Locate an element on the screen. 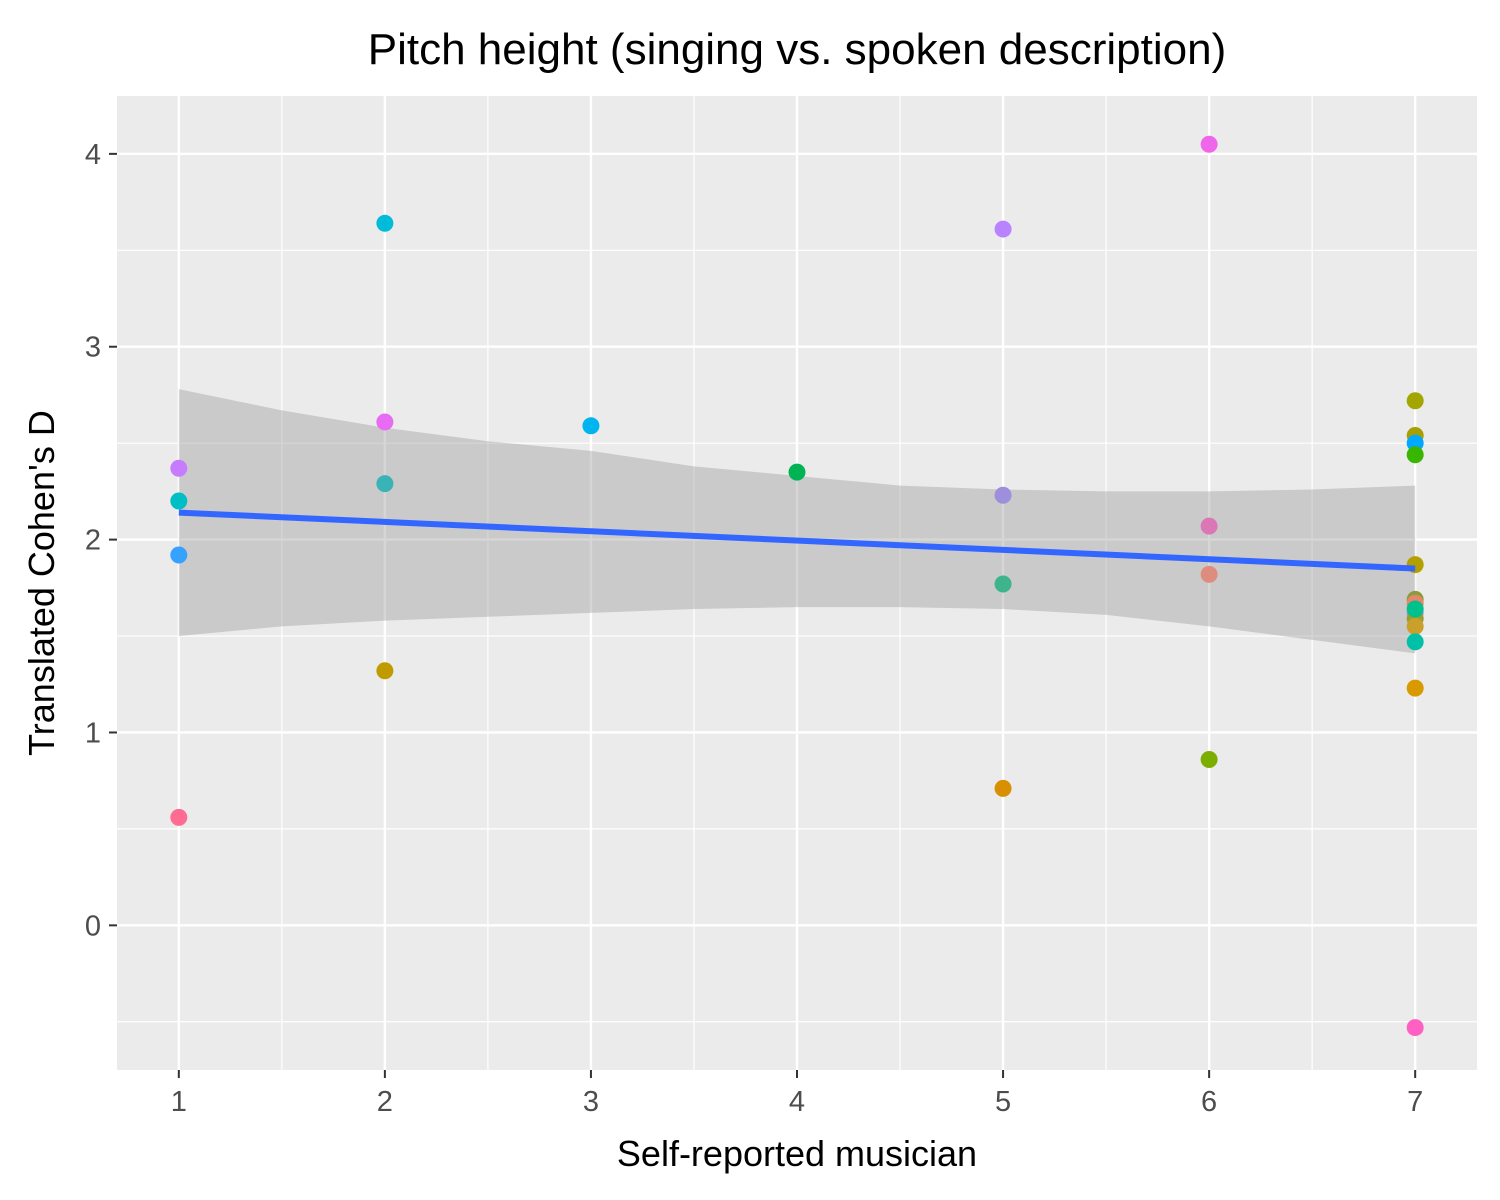 The height and width of the screenshot is (1200, 1500). y-tick-label: 0 is located at coordinates (93, 926).